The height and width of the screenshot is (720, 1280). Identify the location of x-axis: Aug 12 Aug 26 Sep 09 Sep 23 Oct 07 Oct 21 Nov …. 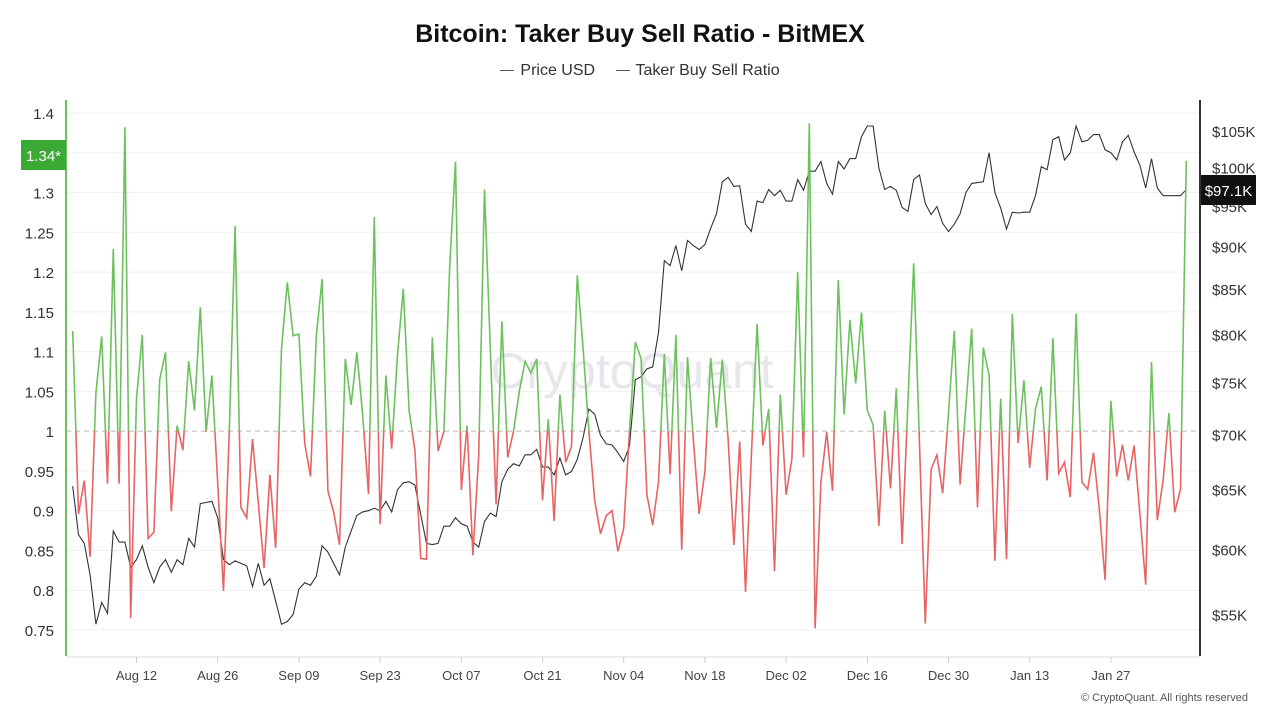
(633, 669).